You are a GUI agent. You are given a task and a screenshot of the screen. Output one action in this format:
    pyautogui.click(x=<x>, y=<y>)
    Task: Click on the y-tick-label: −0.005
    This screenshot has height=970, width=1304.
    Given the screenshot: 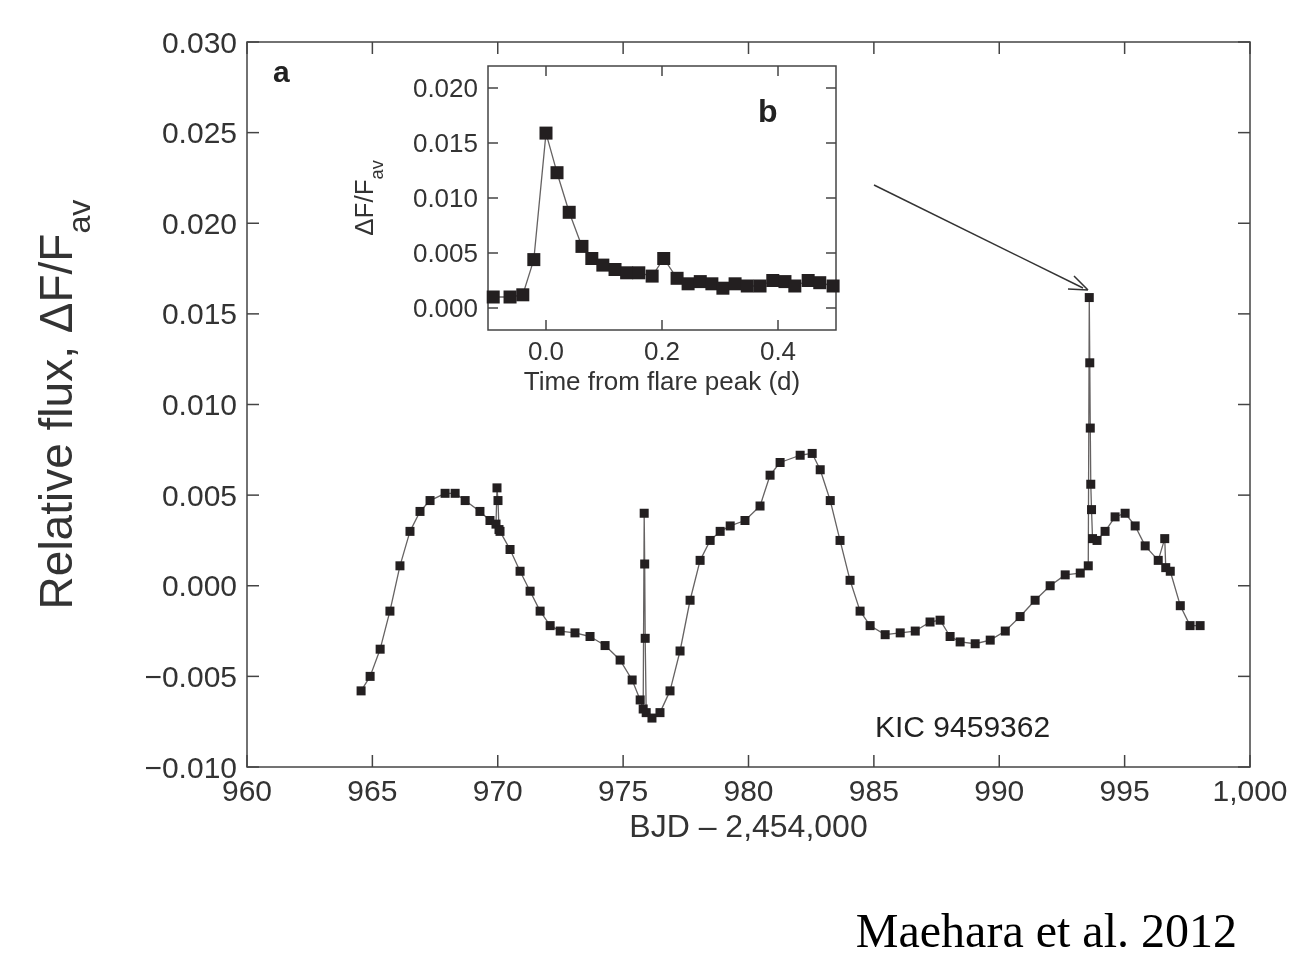 What is the action you would take?
    pyautogui.click(x=190, y=676)
    